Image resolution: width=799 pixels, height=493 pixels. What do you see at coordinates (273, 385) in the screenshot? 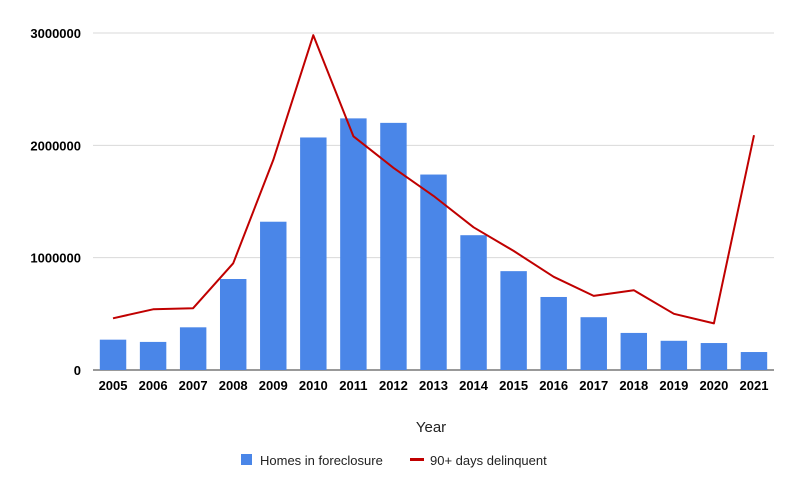
I see `x-tick-label-2009: 2009` at bounding box center [273, 385].